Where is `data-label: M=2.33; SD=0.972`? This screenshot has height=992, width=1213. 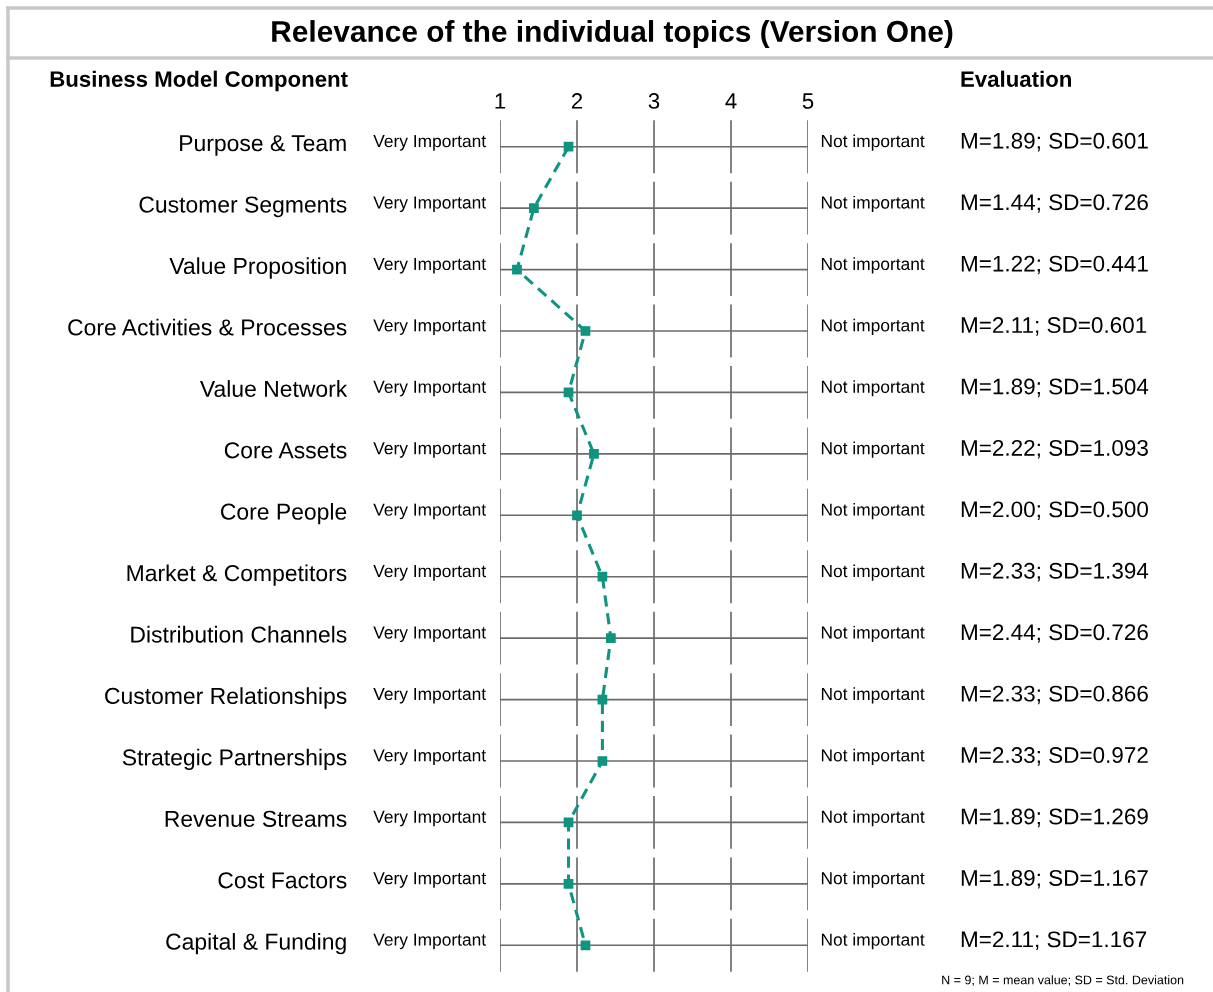
data-label: M=2.33; SD=0.972 is located at coordinates (1054, 756).